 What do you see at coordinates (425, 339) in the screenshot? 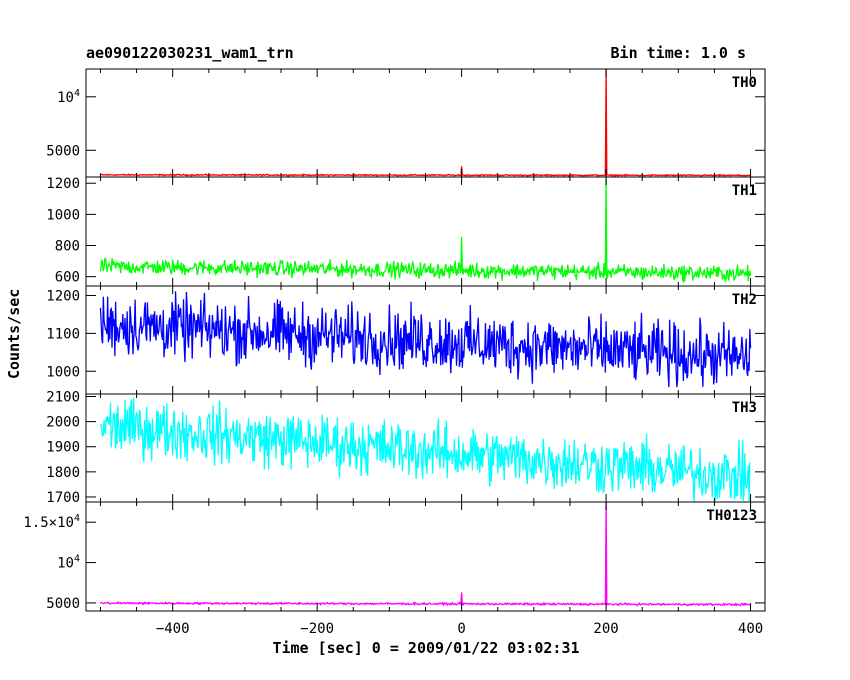
I see `series-line-th2` at bounding box center [425, 339].